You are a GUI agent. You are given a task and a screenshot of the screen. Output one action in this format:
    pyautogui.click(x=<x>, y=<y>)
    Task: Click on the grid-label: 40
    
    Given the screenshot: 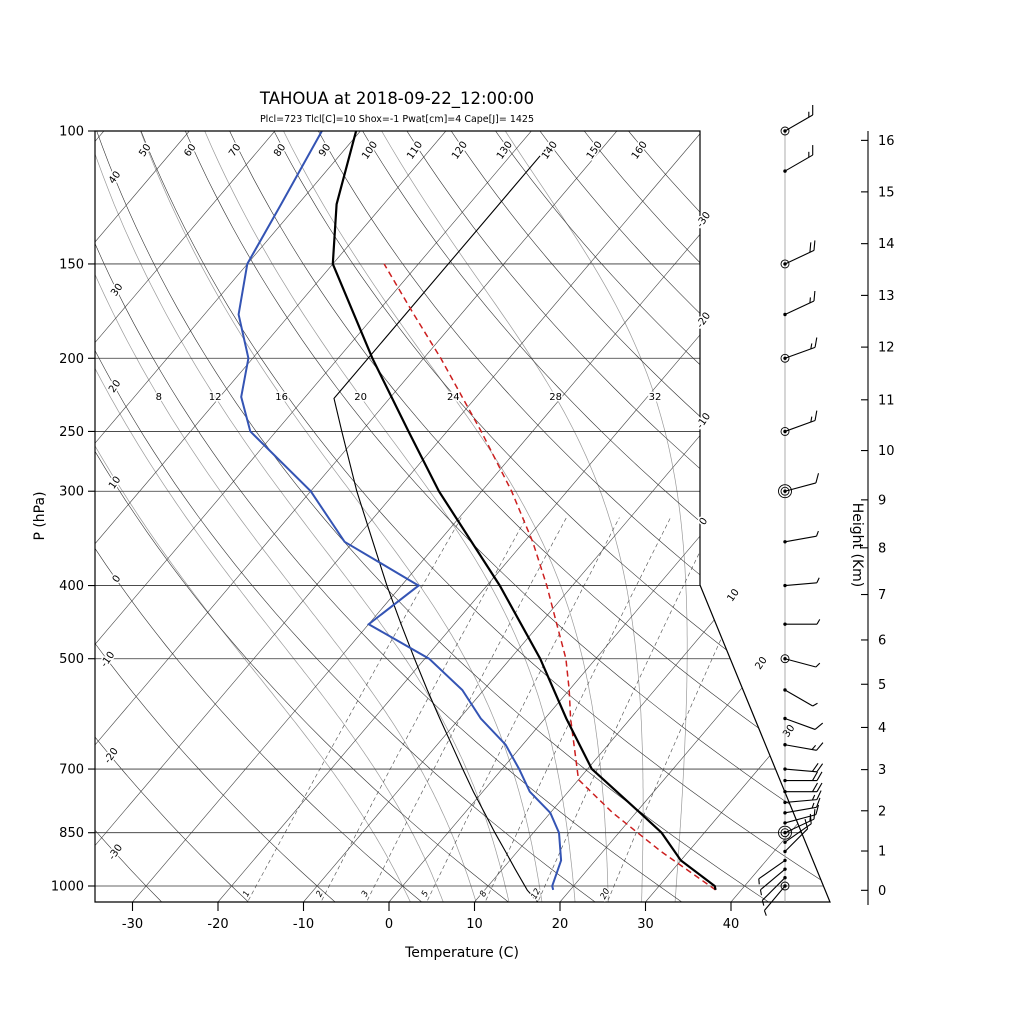 What is the action you would take?
    pyautogui.click(x=115, y=177)
    